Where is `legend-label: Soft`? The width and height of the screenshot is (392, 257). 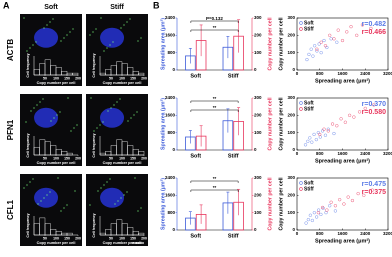
legend-label: Soft is located at coordinates (309, 183).